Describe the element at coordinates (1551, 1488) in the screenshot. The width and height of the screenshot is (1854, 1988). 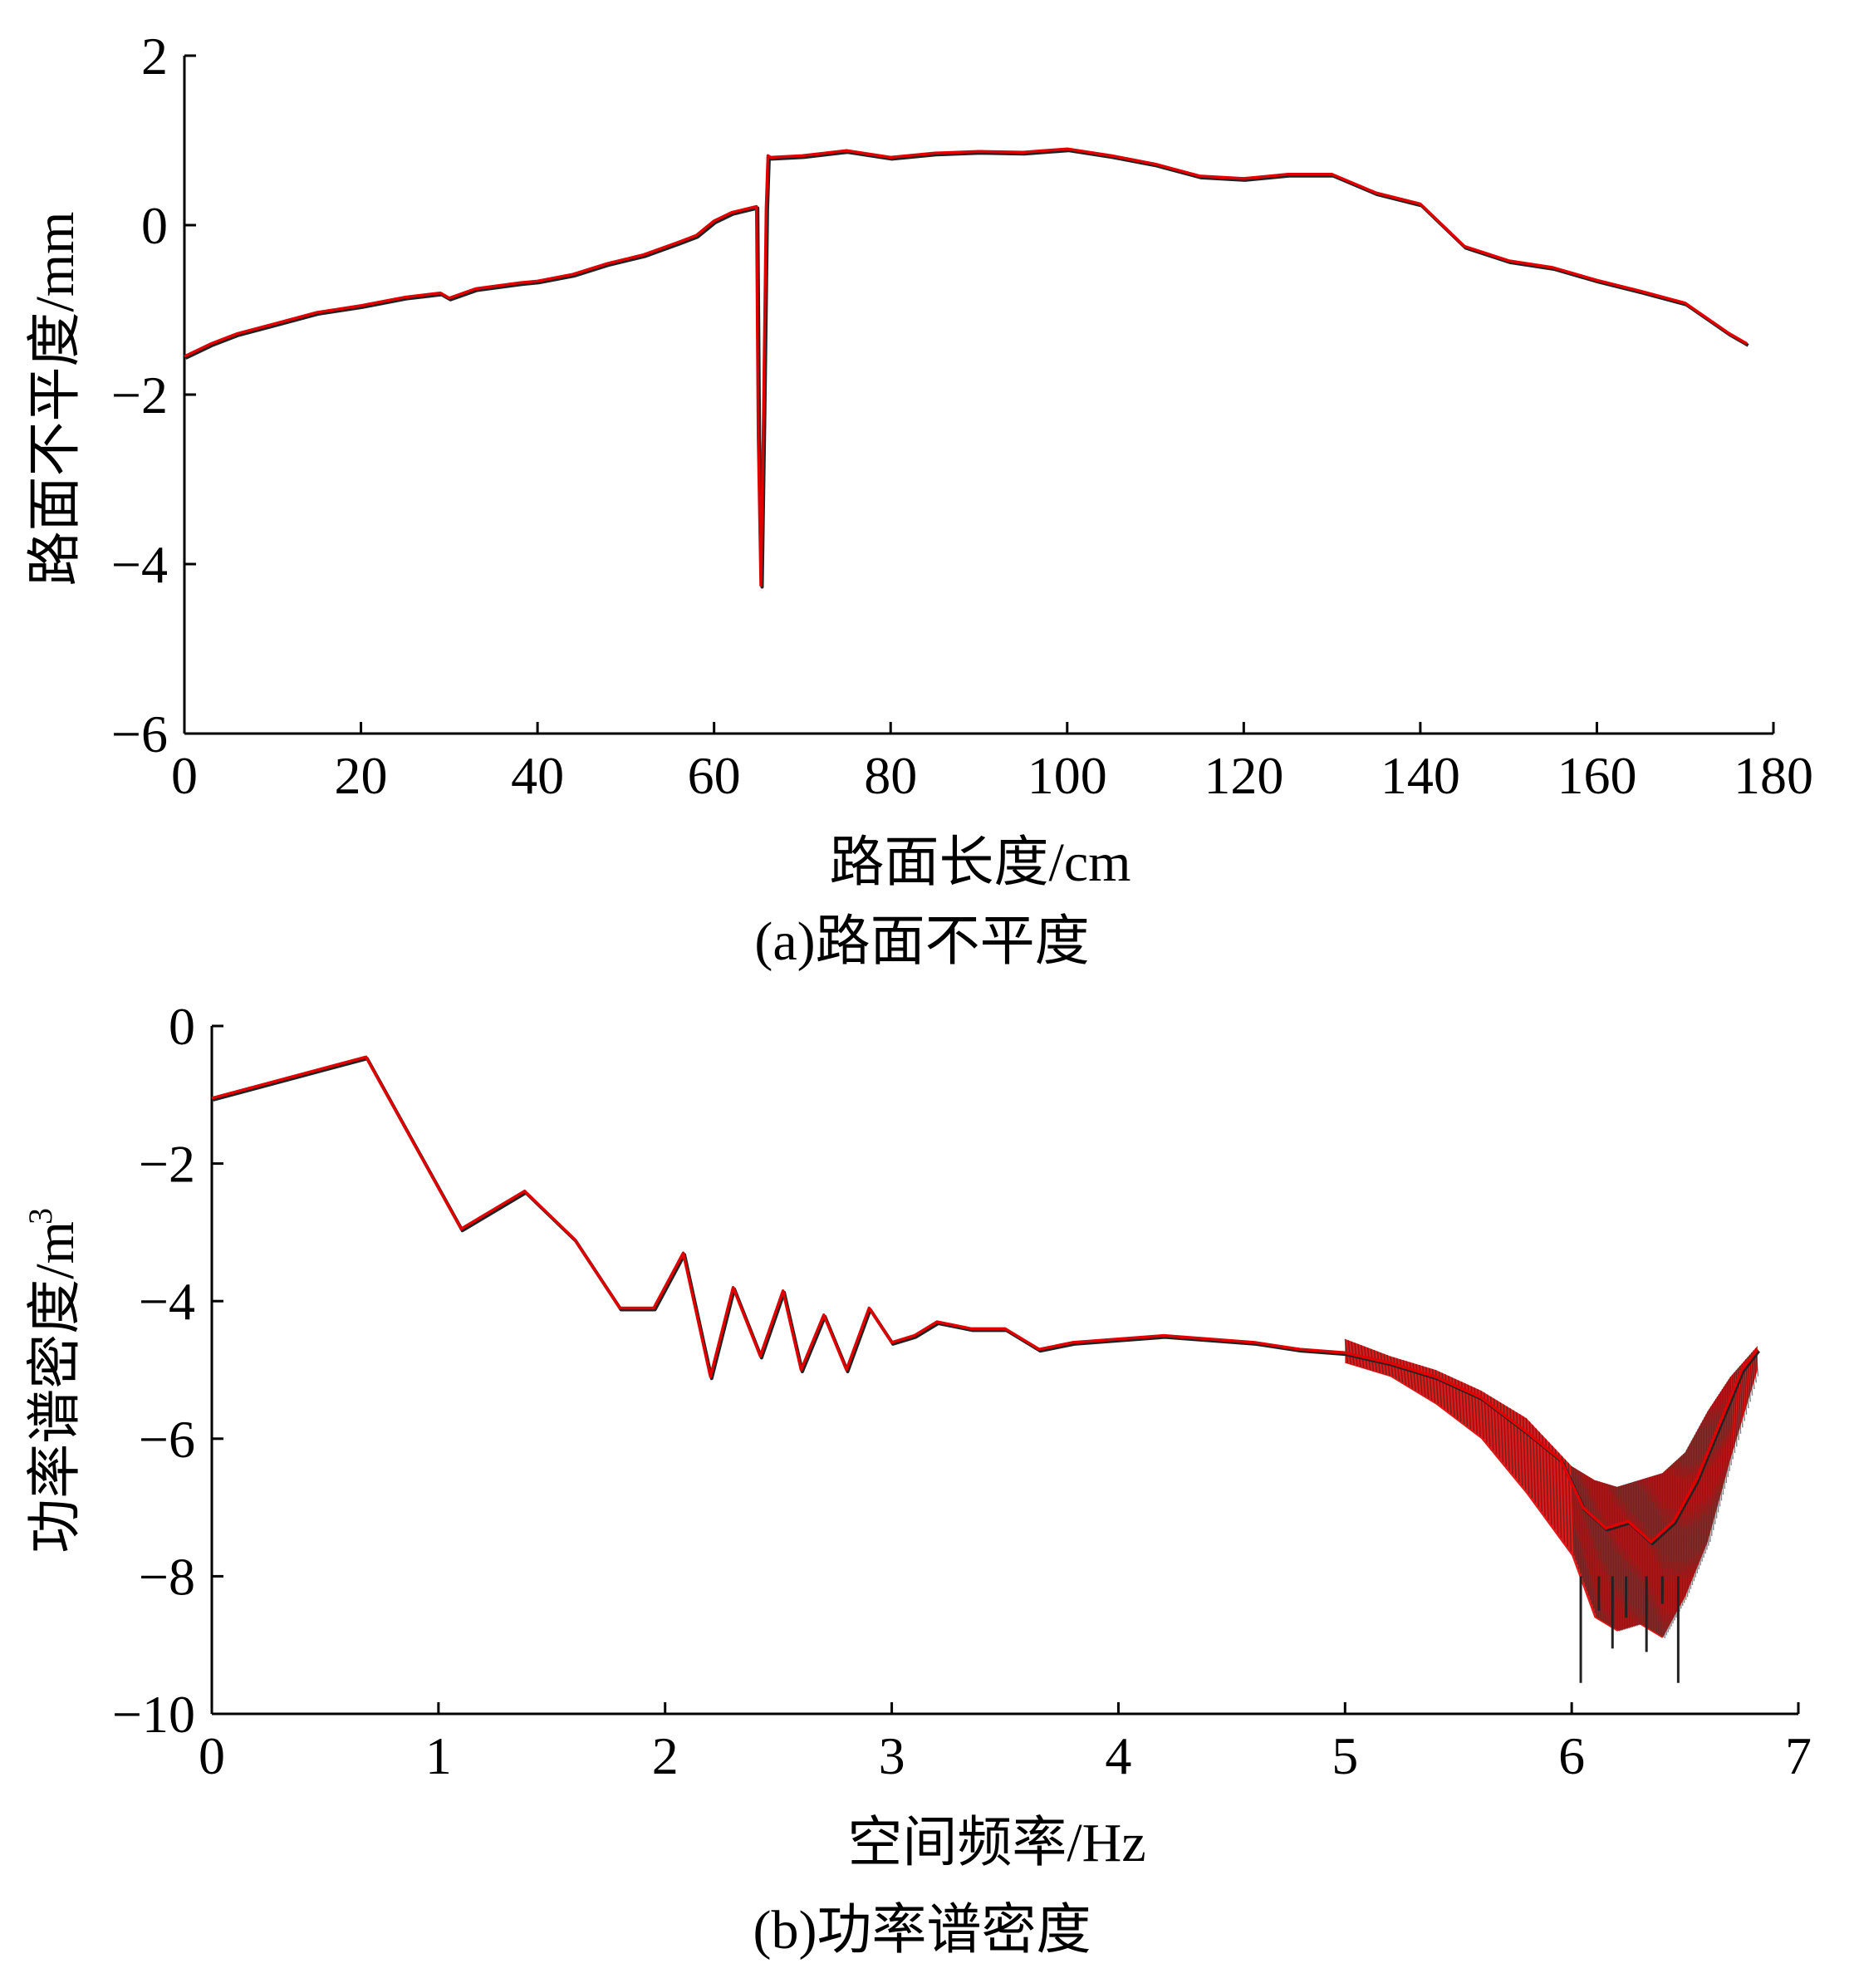
I see `noise-band-texture` at that location.